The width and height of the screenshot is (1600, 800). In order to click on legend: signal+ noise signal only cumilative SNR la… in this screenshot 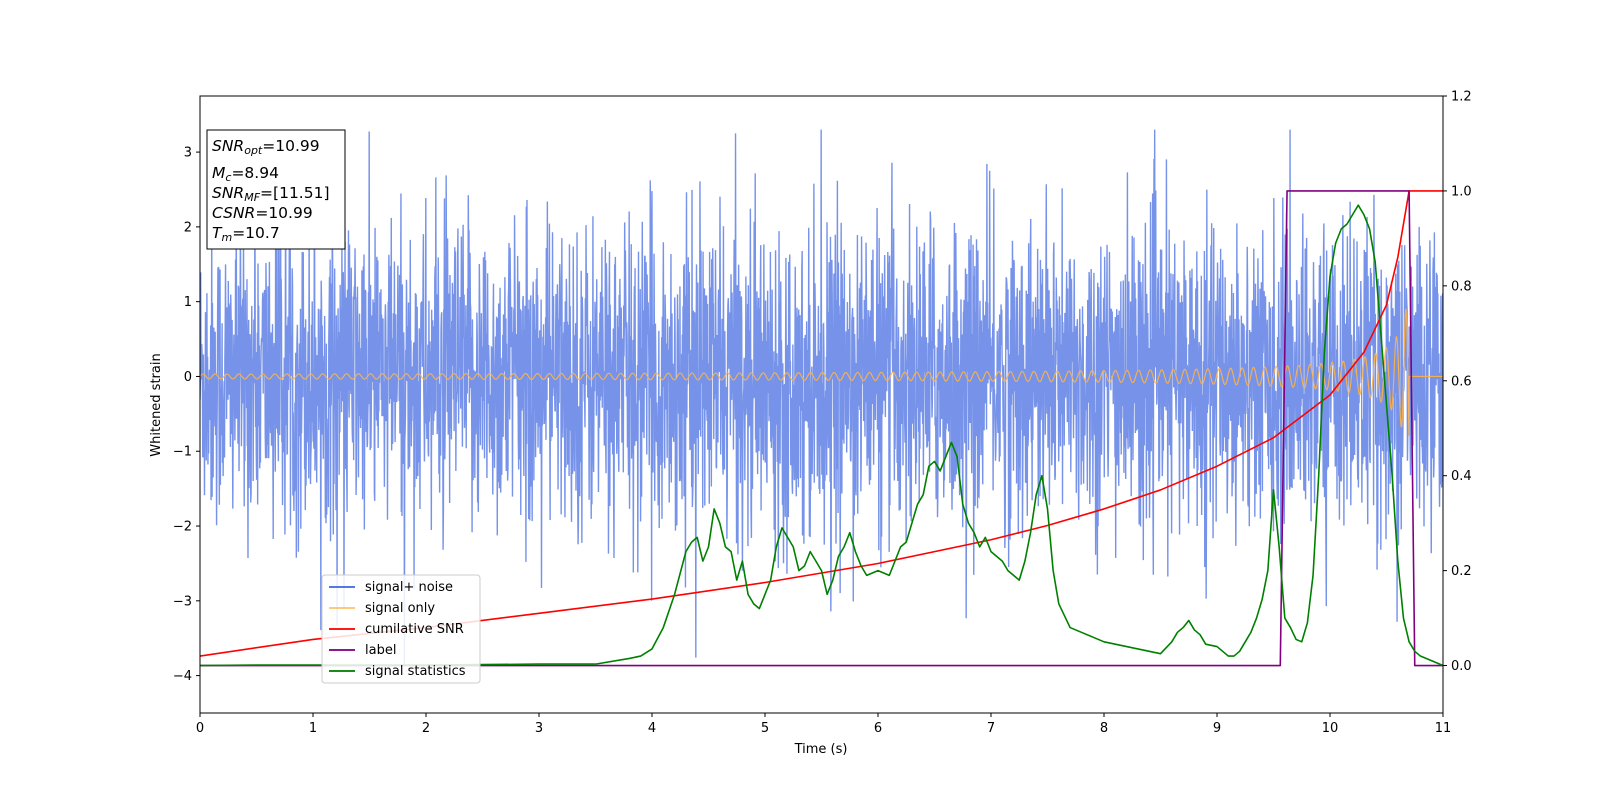, I will do `click(401, 629)`.